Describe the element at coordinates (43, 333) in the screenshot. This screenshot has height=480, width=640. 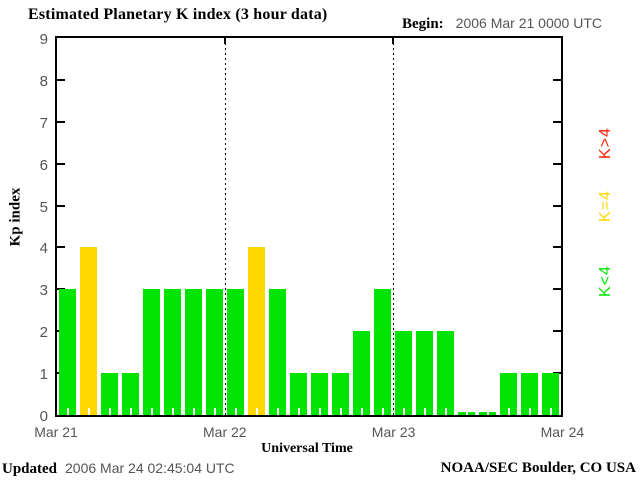
I see `y-axis-number: 2` at that location.